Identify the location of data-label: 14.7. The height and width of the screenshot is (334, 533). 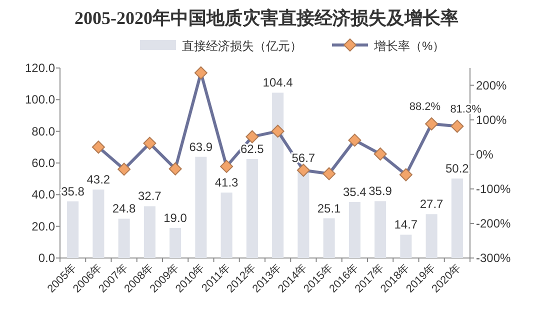
(406, 225).